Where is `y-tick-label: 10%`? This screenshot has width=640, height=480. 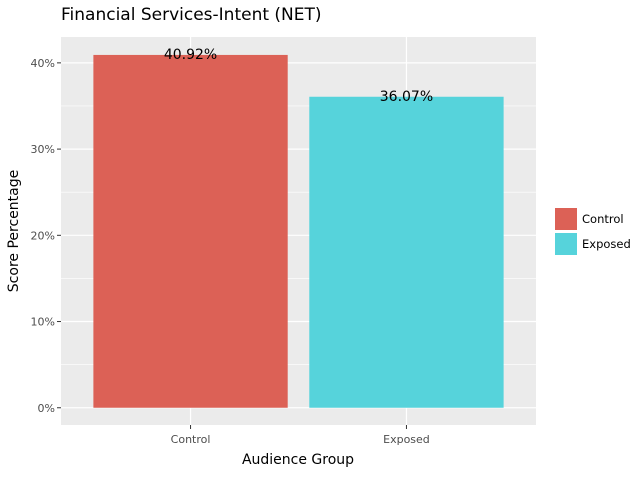 y-tick-label: 10% is located at coordinates (43, 322).